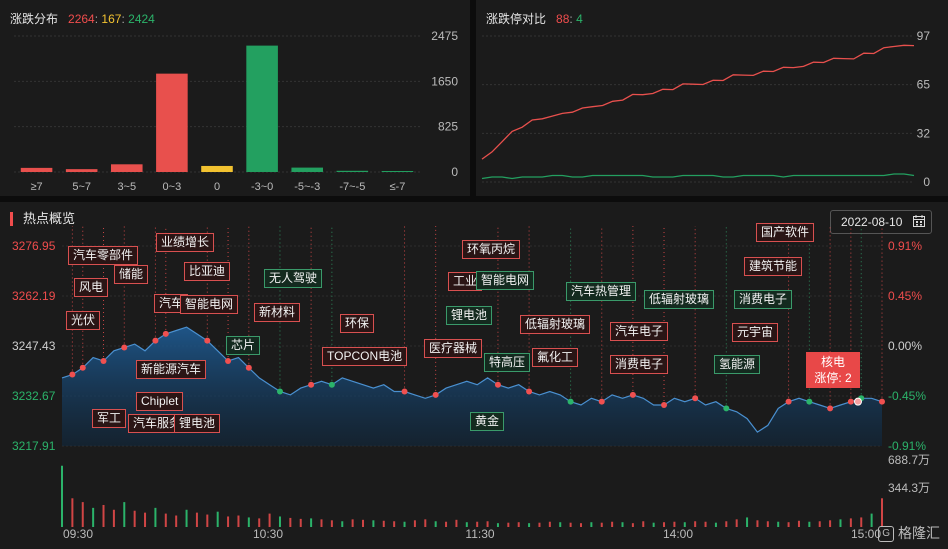 The width and height of the screenshot is (948, 549). Describe the element at coordinates (34, 396) in the screenshot. I see `price-tick-label: 3232.67` at that location.